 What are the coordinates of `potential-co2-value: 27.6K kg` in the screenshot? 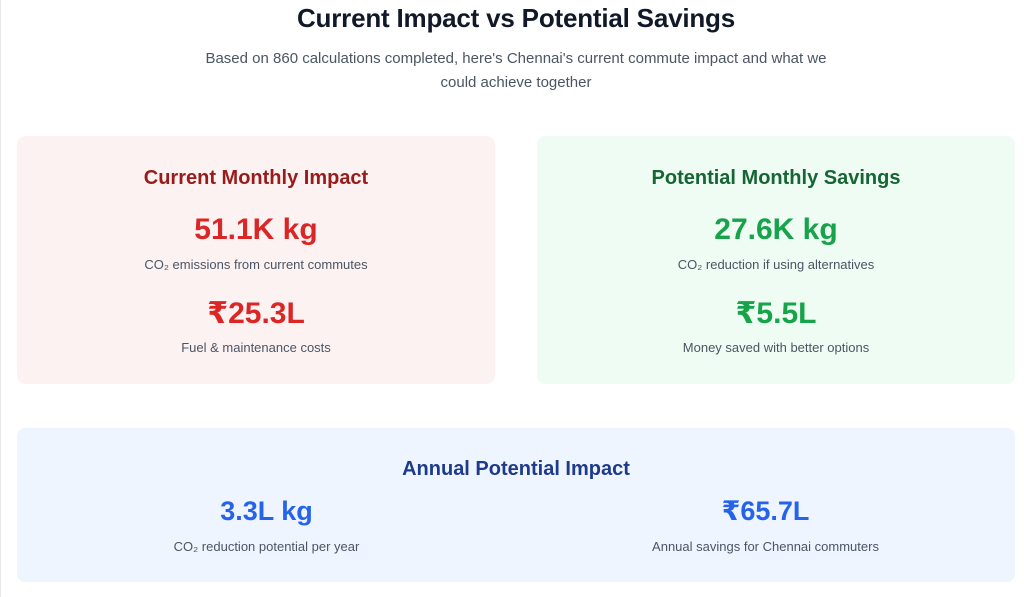 It's located at (776, 229).